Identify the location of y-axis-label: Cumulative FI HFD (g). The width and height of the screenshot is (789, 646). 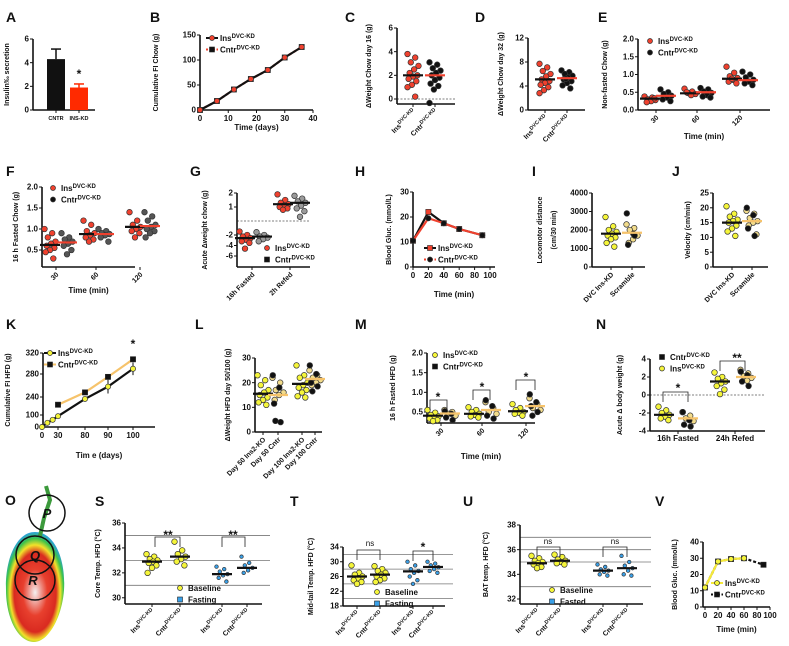
(8, 389).